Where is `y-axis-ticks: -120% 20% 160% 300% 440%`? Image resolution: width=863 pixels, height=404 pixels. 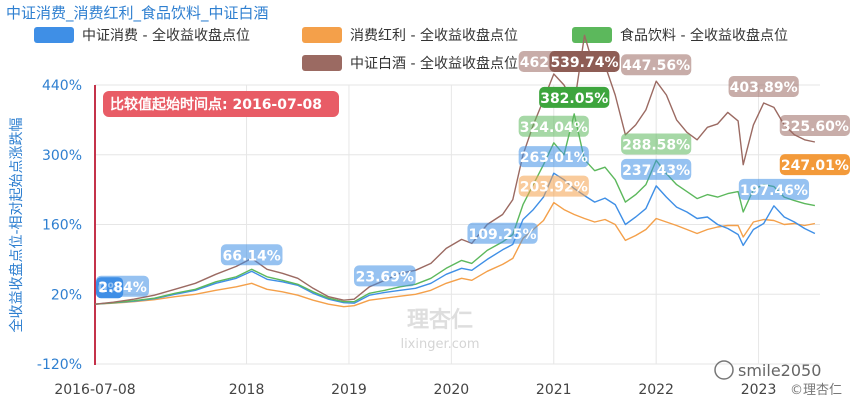
y-axis-ticks: -120% 20% 160% 300% 440% is located at coordinates (59, 225).